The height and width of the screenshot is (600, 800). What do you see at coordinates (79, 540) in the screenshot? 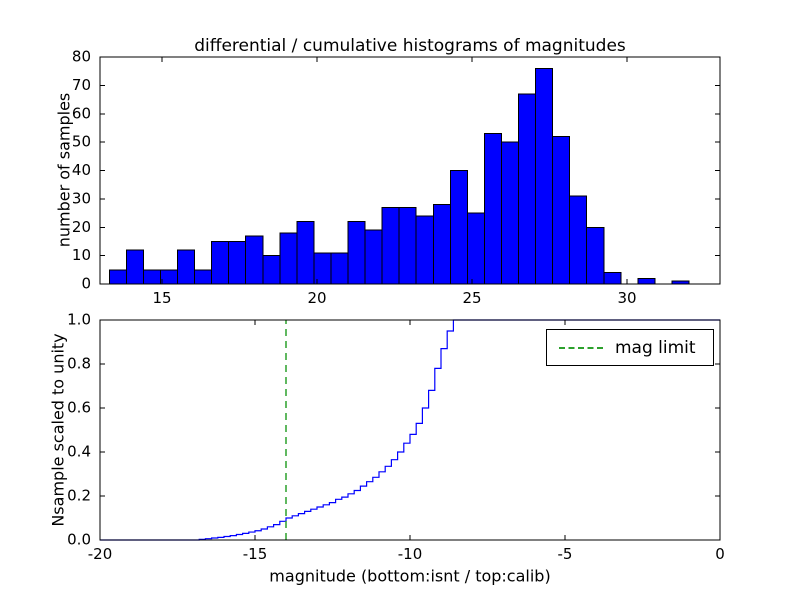
I see `bottom-ytick-label: 0.0` at bounding box center [79, 540].